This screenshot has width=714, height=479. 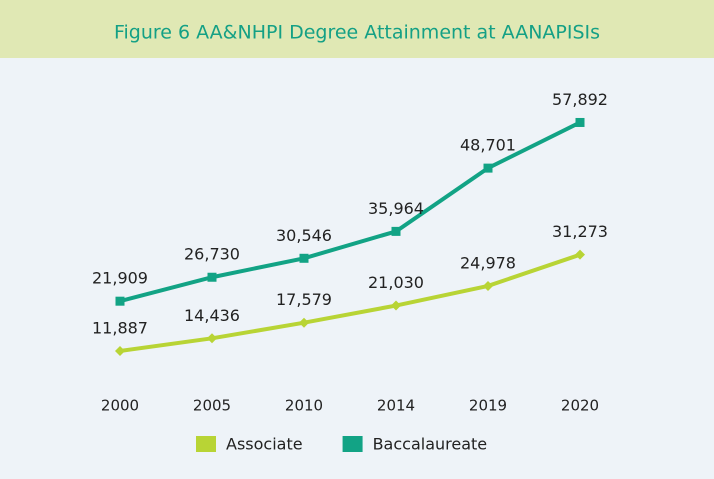 I want to click on data-label: 35,964, so click(x=396, y=208).